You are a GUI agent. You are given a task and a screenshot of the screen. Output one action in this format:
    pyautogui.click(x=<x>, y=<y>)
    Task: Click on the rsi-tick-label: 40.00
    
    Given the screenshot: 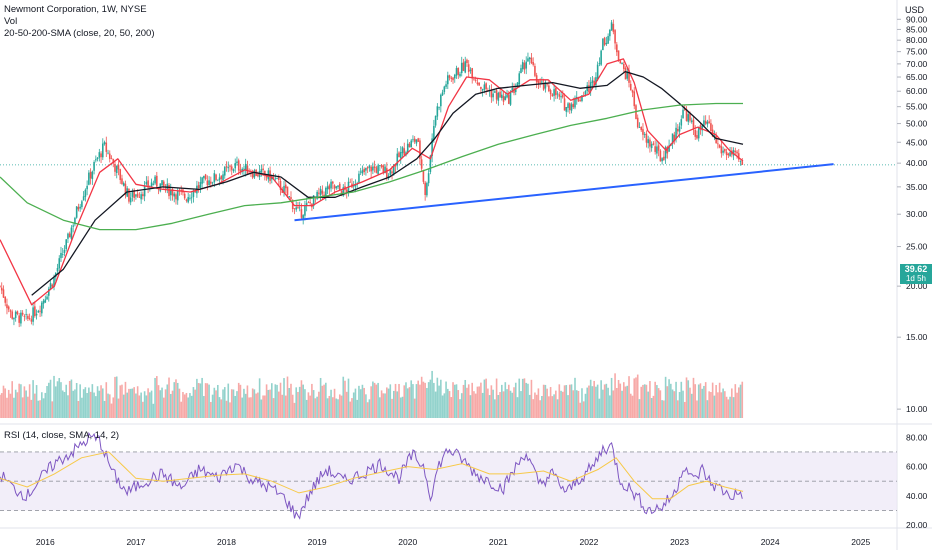 What is the action you would take?
    pyautogui.click(x=917, y=496)
    